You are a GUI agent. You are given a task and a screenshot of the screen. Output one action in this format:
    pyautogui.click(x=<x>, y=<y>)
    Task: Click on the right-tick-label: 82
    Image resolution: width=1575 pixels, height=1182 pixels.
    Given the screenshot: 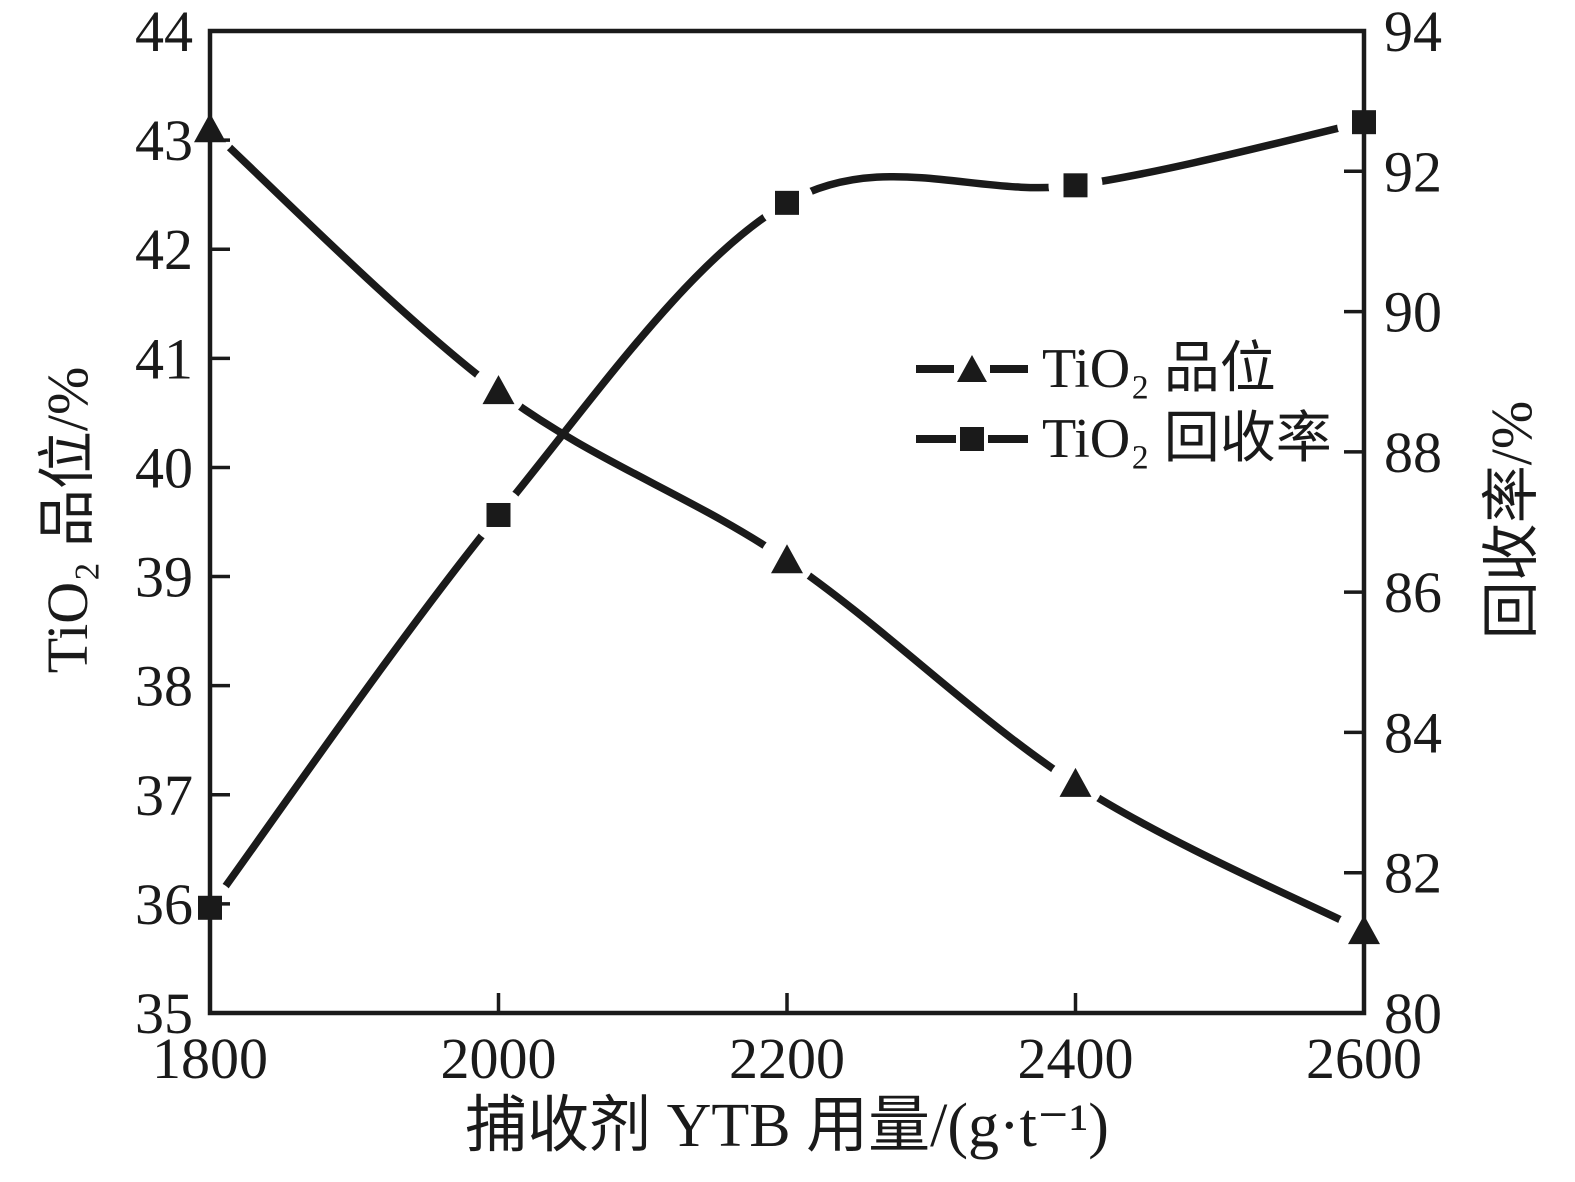 What is the action you would take?
    pyautogui.click(x=1413, y=873)
    